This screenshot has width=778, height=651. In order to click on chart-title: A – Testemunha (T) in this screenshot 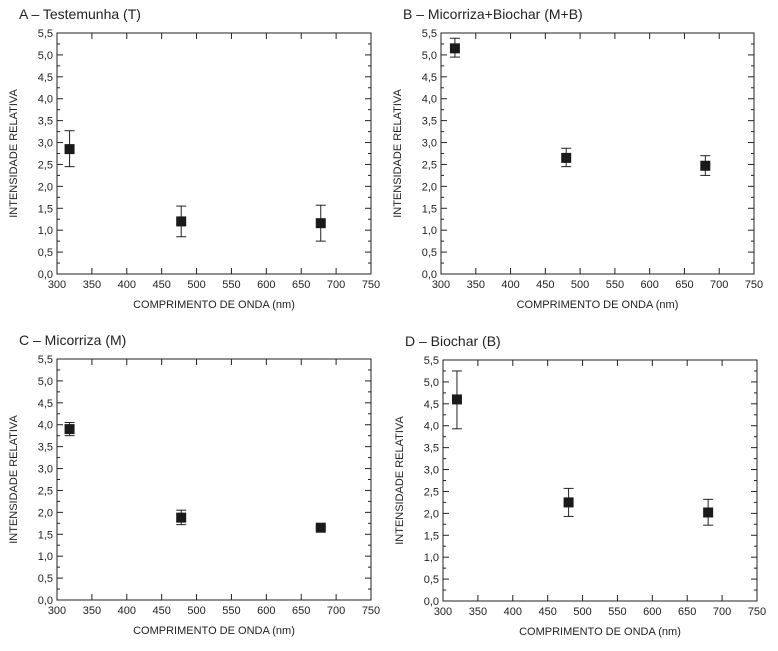, I will do `click(80, 14)`.